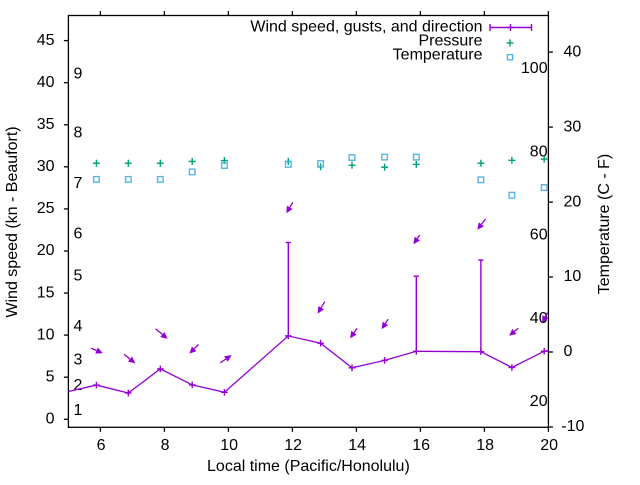  I want to click on svg-text: 7, so click(78, 183).